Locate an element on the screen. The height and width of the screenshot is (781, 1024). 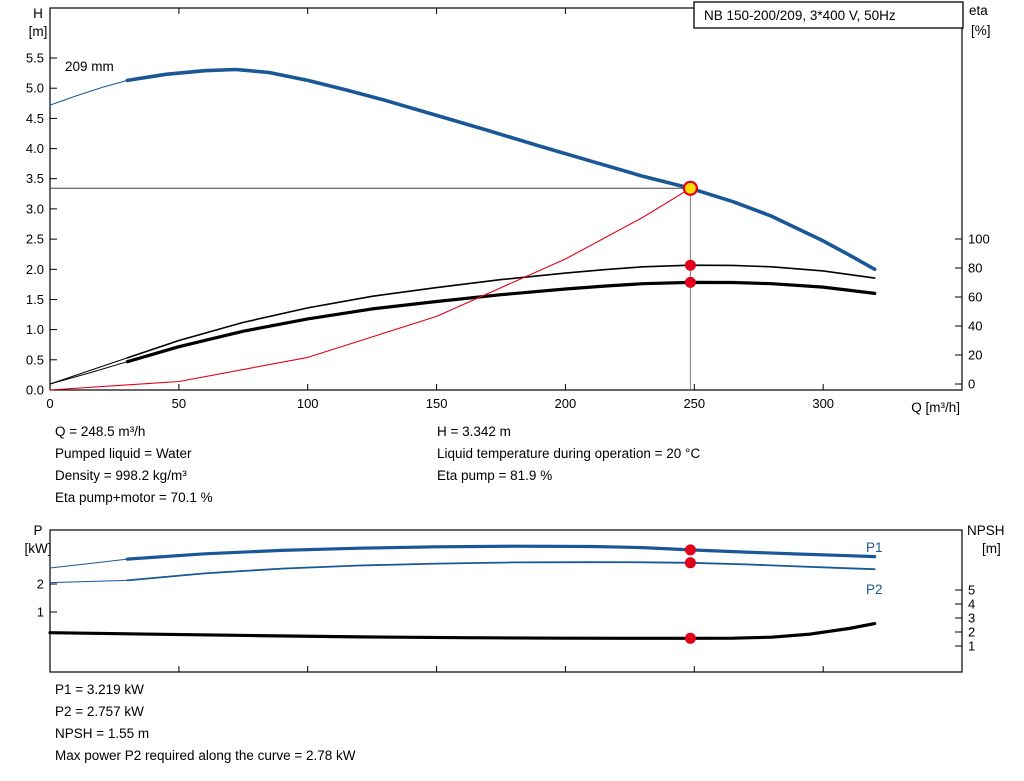
eta-pump-motor-curve-extension is located at coordinates (88, 373).